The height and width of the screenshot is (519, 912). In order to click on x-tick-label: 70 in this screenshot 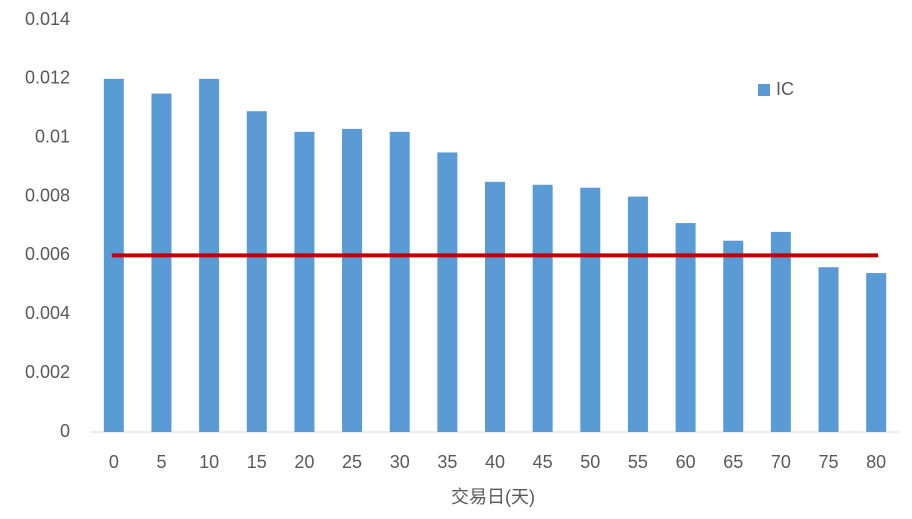, I will do `click(781, 462)`.